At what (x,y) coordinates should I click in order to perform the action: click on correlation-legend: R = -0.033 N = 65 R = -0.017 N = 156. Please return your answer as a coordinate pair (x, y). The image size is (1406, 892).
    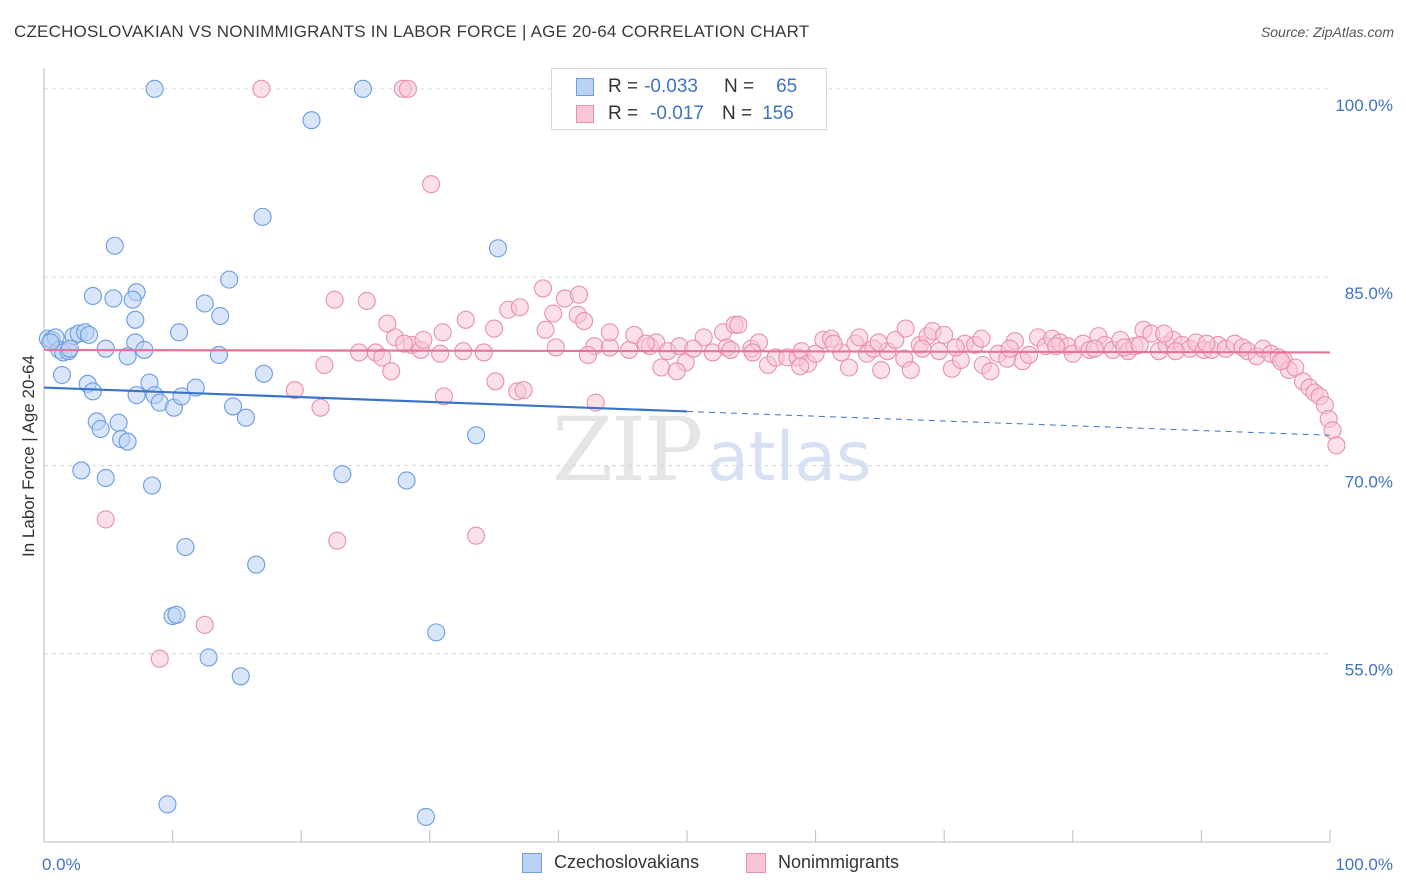
    Looking at the image, I should click on (689, 99).